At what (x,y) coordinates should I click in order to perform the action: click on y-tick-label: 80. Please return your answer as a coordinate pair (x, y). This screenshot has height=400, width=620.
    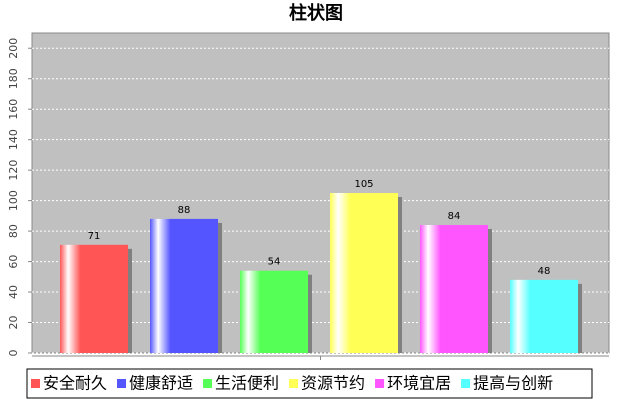
    Looking at the image, I should click on (13, 231).